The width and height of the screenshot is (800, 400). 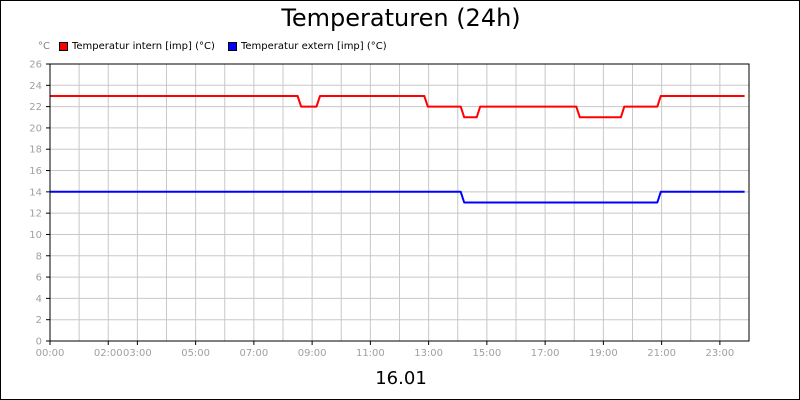 I want to click on series-line-extern, so click(x=397, y=197).